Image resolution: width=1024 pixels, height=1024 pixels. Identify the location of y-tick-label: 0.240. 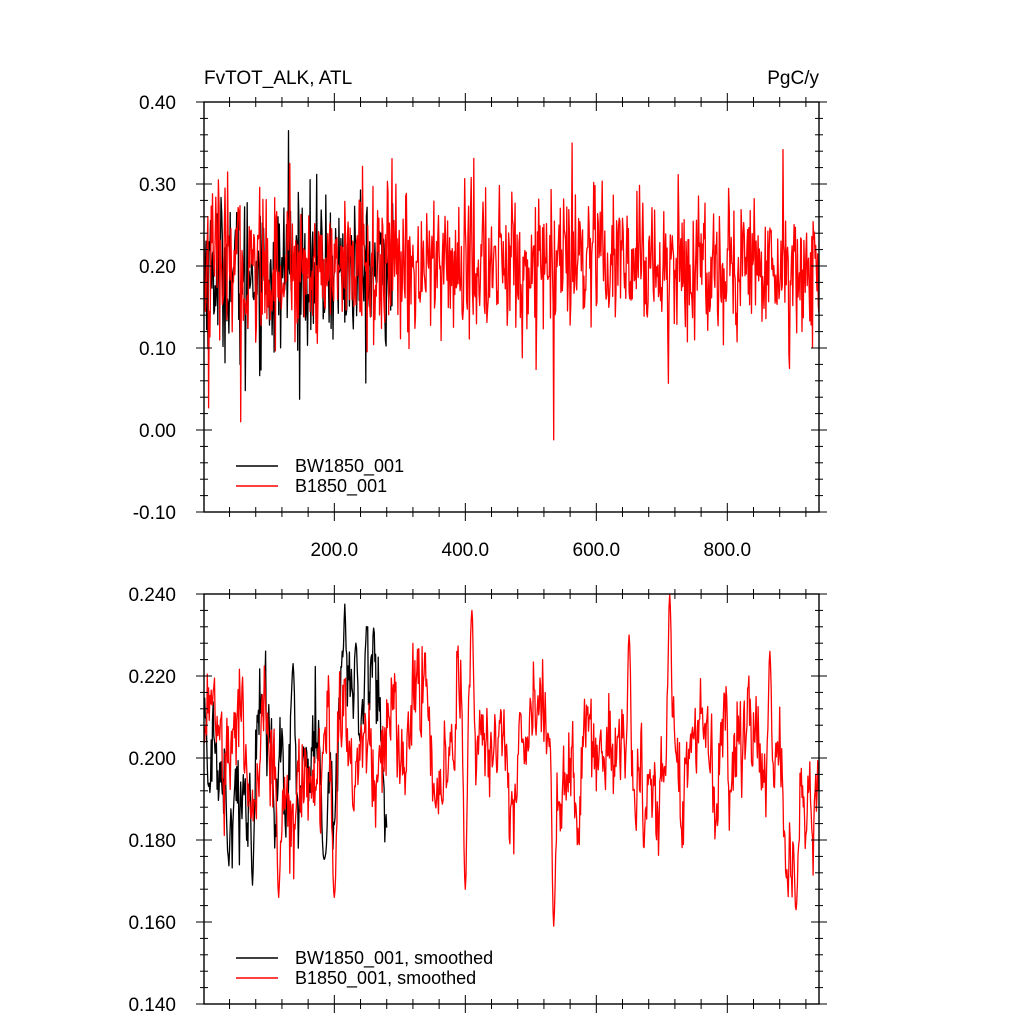
(152, 595).